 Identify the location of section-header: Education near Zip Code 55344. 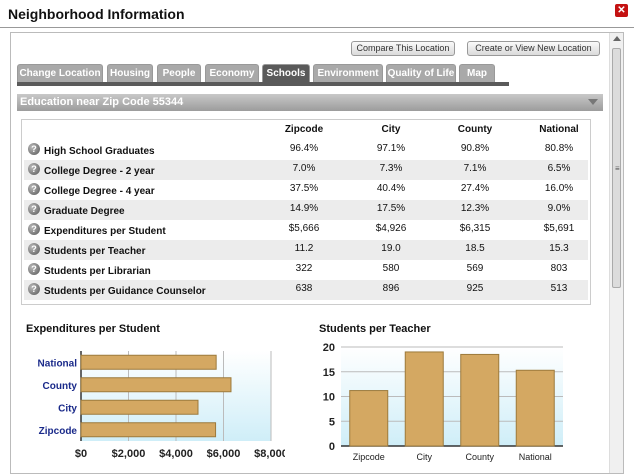
(310, 102).